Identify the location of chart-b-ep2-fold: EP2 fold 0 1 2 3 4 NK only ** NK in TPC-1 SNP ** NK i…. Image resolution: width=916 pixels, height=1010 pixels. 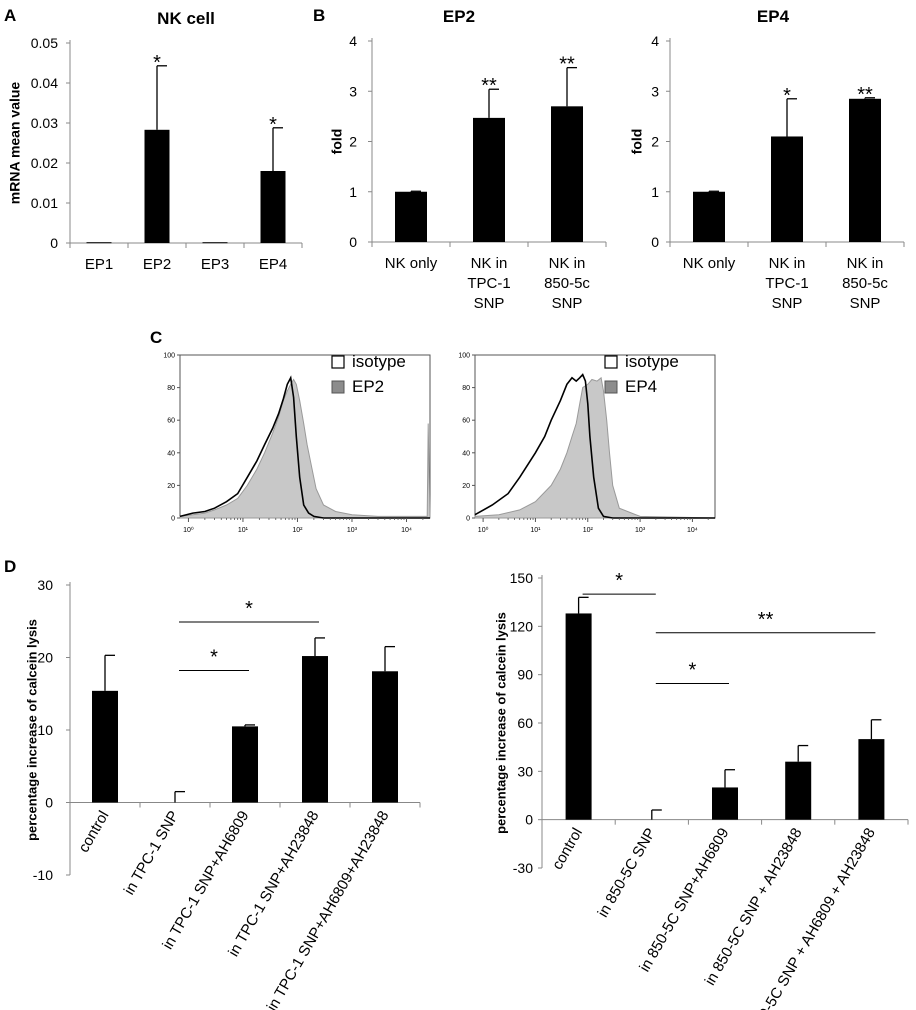
(468, 159).